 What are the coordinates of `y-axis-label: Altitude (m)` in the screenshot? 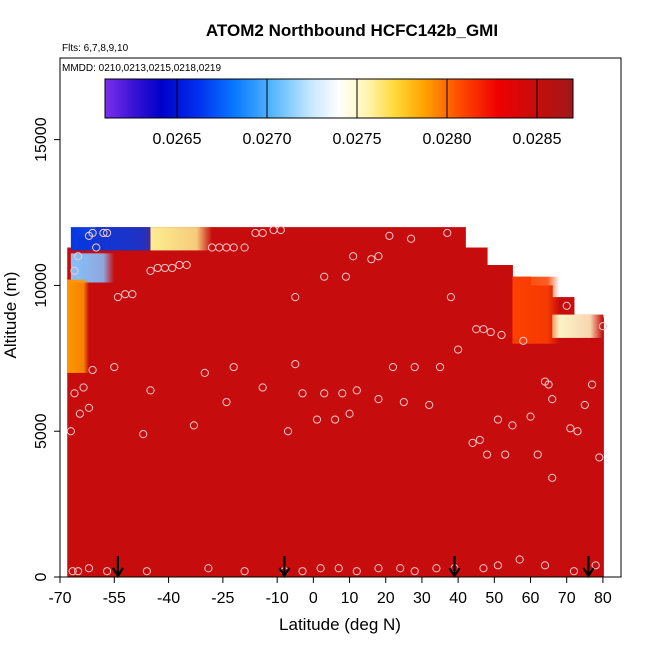 It's located at (10, 315).